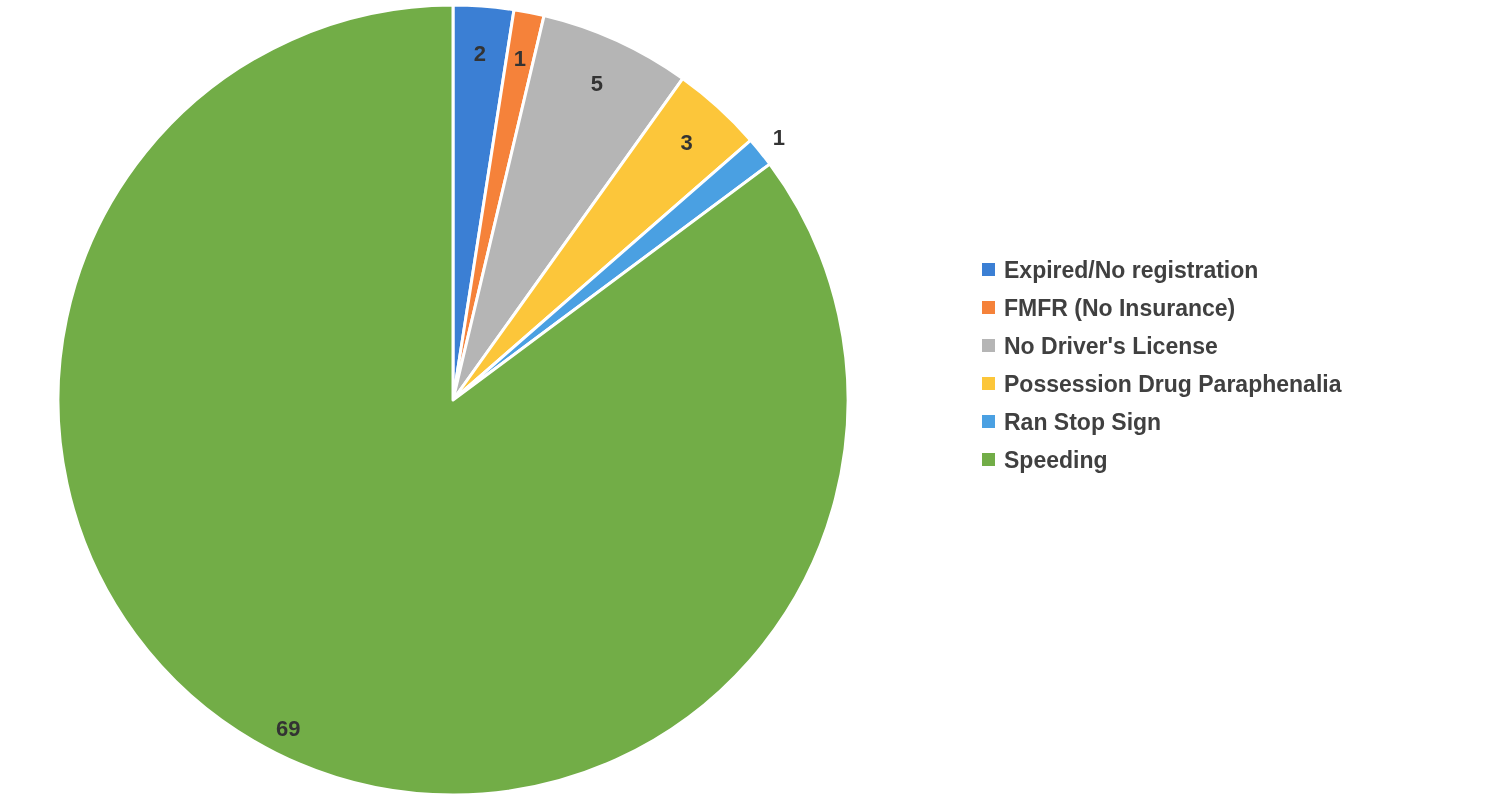 The width and height of the screenshot is (1494, 798). I want to click on data-label: 5, so click(596, 84).